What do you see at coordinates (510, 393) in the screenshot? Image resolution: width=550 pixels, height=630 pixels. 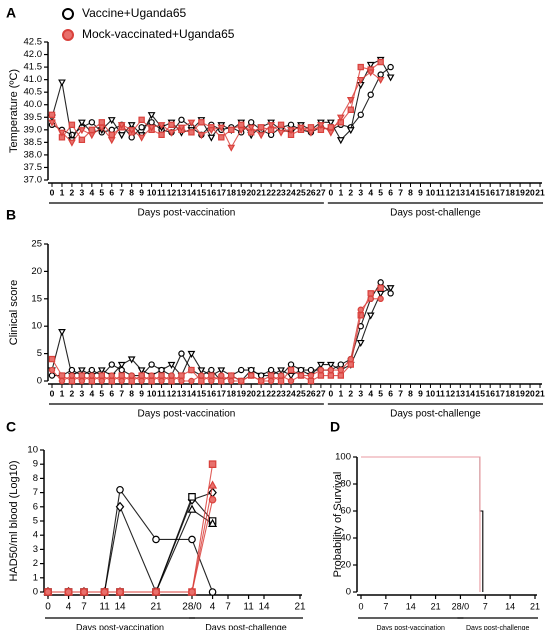 I see `x-tick-label: 18` at bounding box center [510, 393].